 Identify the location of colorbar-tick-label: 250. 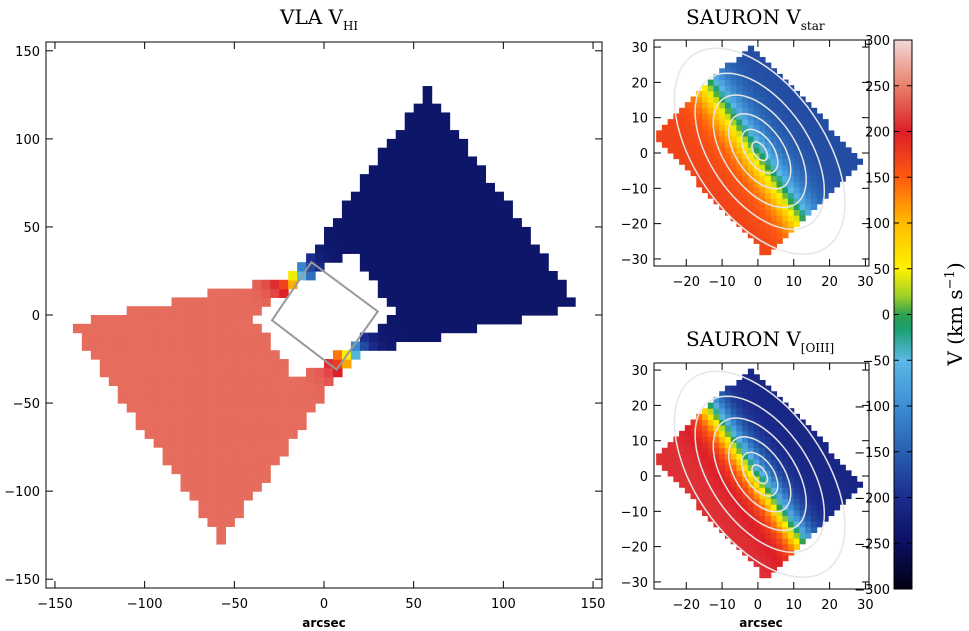
(877, 87).